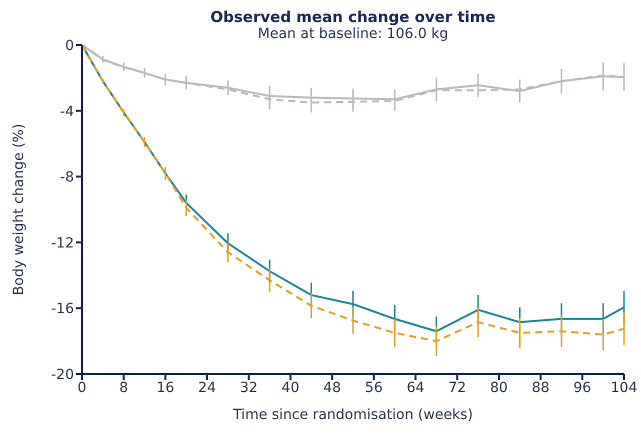 The width and height of the screenshot is (641, 442). I want to click on x-tick-label: 16, so click(165, 388).